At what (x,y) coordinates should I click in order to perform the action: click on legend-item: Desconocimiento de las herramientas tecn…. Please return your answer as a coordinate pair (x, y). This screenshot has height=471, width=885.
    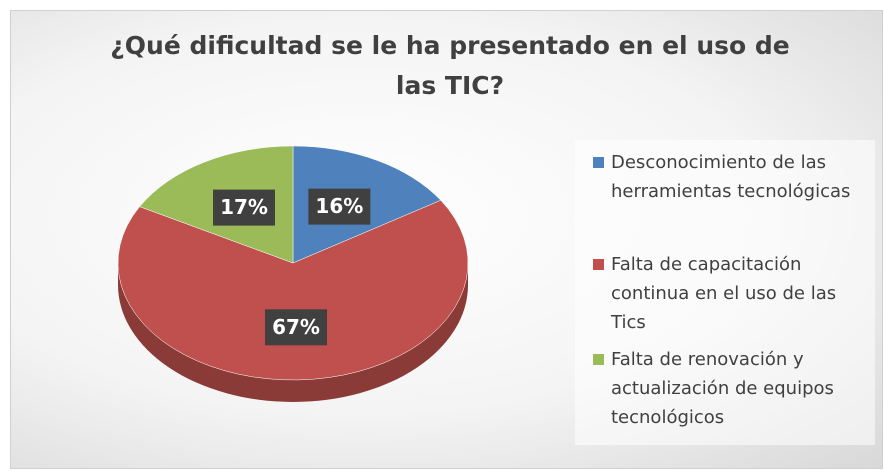
    Looking at the image, I should click on (730, 177).